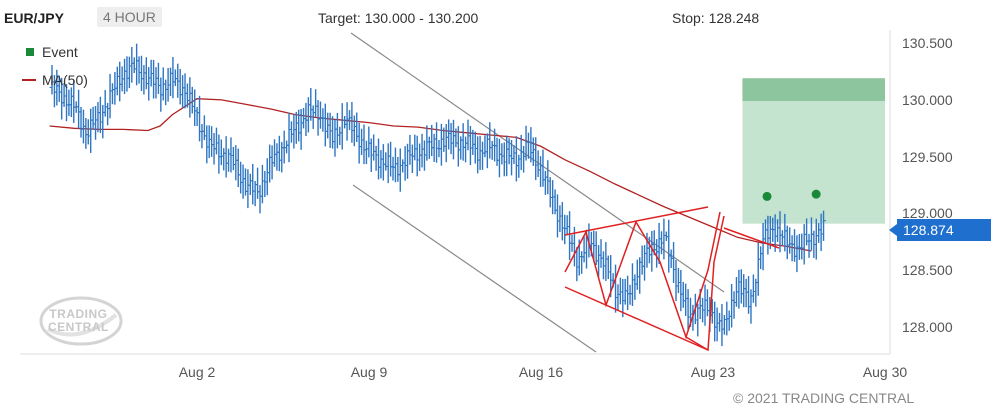 The width and height of the screenshot is (991, 417). Describe the element at coordinates (30, 52) in the screenshot. I see `event-swatch-icon` at that location.